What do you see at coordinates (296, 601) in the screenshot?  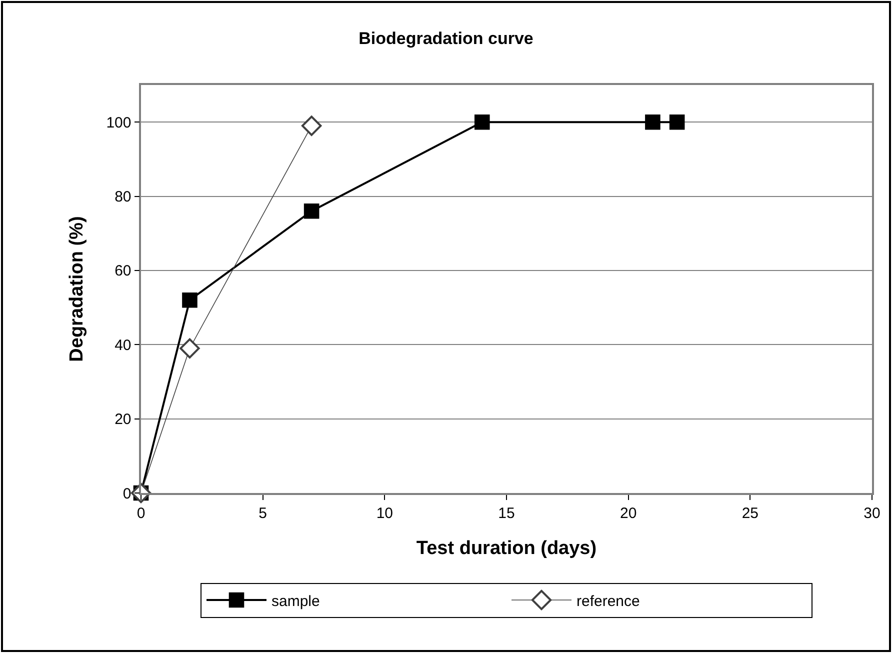 I see `legend-label: sample` at bounding box center [296, 601].